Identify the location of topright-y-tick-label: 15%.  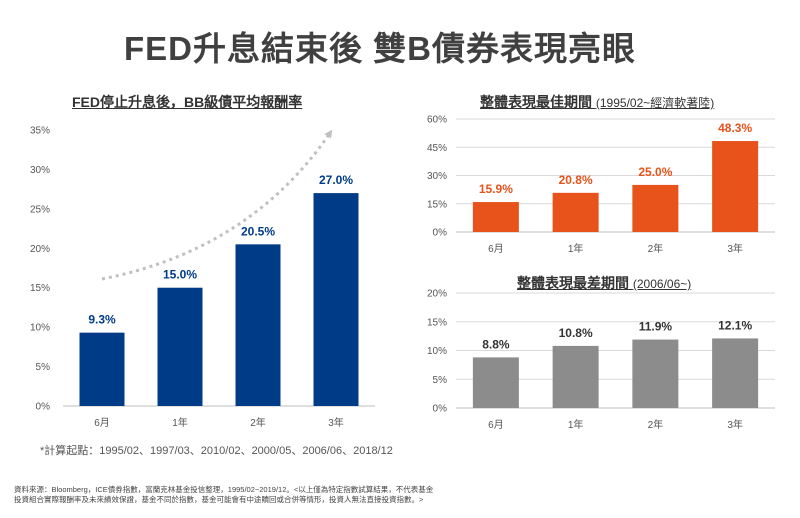
(437, 204).